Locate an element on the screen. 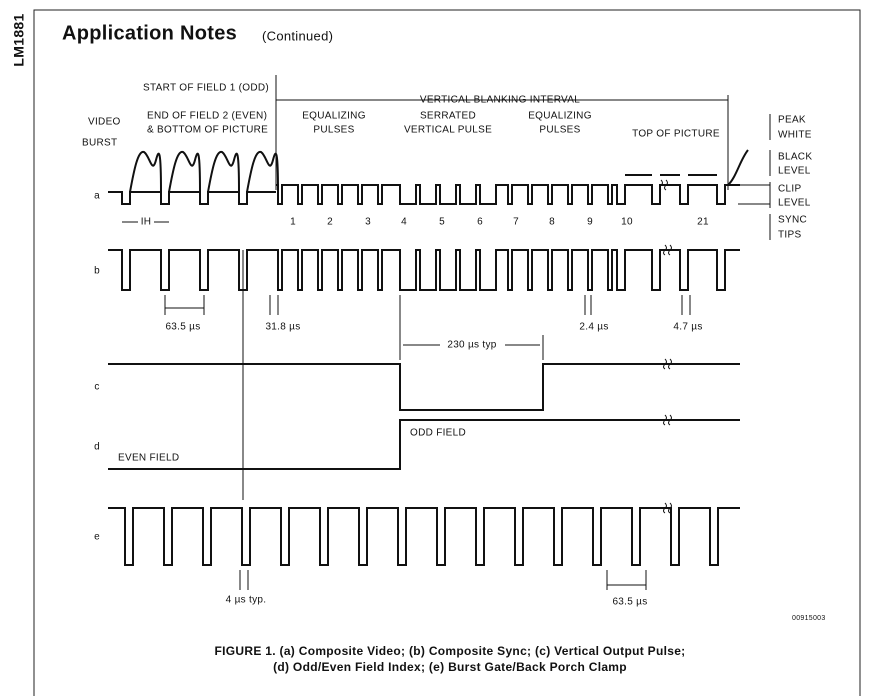  line-number: 1 is located at coordinates (293, 222).